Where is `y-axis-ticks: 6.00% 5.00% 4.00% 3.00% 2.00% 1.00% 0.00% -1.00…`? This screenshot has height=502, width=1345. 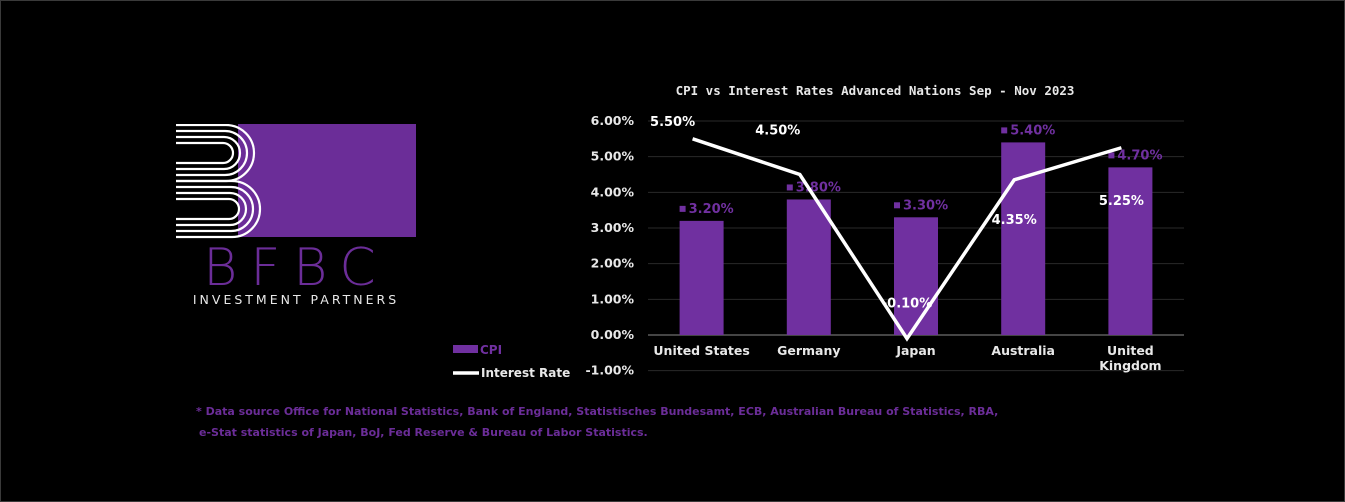
y-axis-ticks: 6.00% 5.00% 4.00% 3.00% 2.00% 1.00% 0.00% -1.00… is located at coordinates (609, 245).